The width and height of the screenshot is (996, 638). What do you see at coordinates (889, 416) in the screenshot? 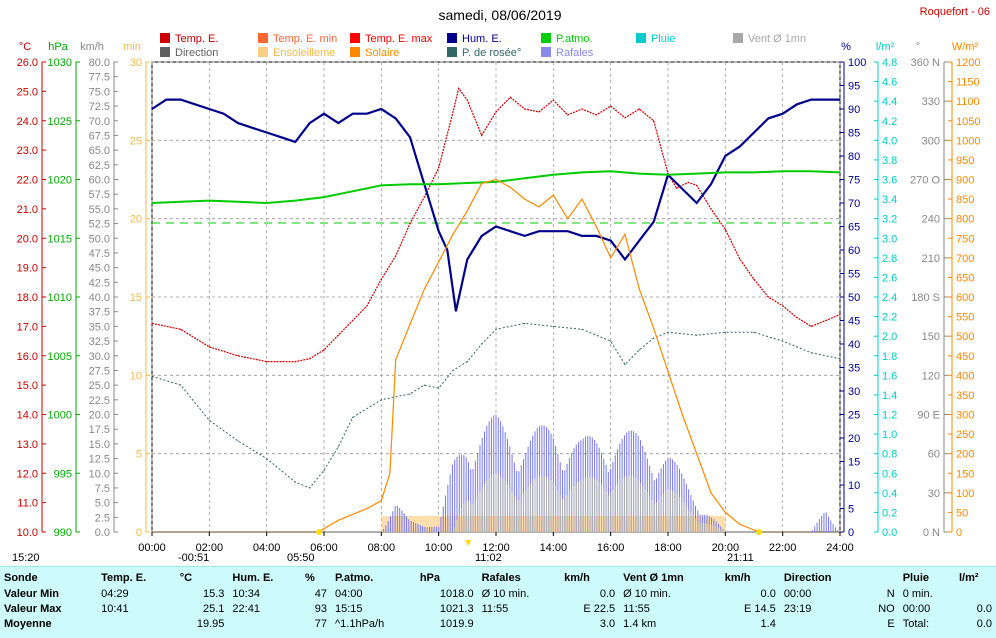
I see `tick-label-rain: 1.2` at bounding box center [889, 416].